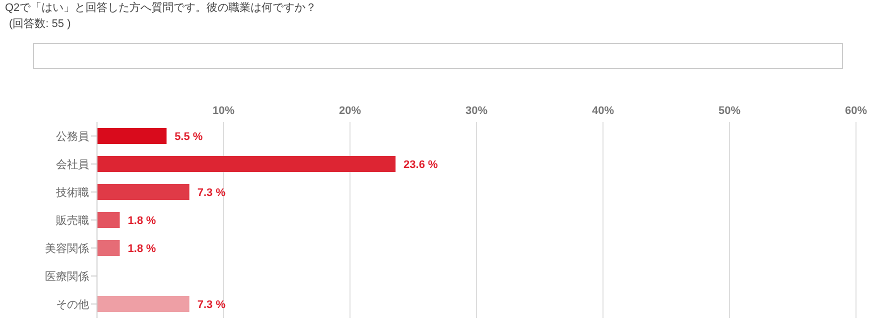  I want to click on y-tick-label: 美容関係, so click(67, 248).